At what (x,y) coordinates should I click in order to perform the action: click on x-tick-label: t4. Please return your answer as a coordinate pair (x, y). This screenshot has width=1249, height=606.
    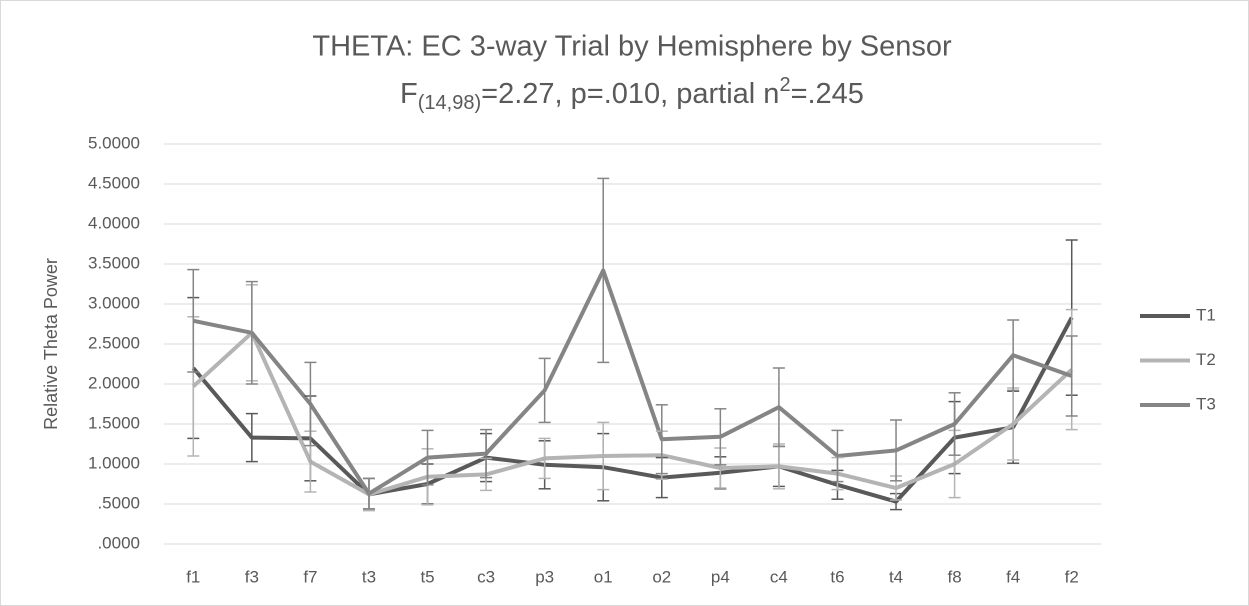
    Looking at the image, I should click on (896, 576).